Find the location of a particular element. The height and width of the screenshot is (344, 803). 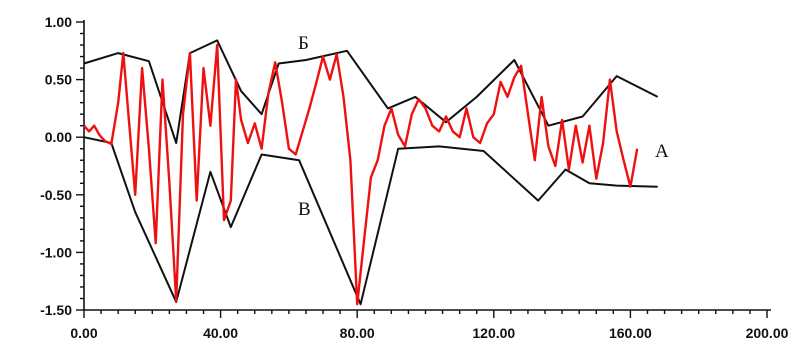

series-label: Б is located at coordinates (303, 43).